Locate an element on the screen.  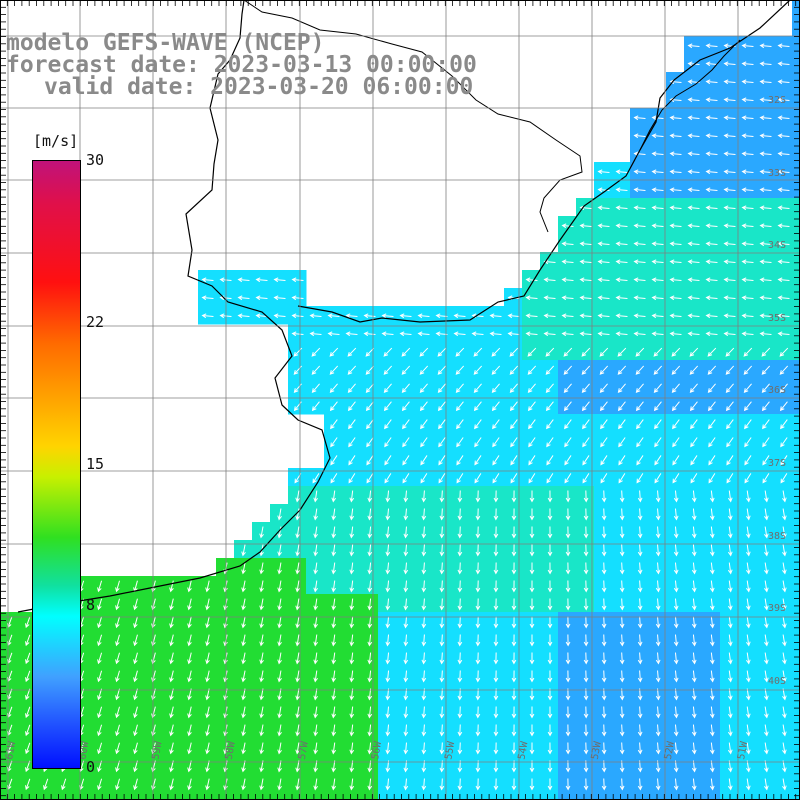
longitude-label: 58W is located at coordinates (231, 750).